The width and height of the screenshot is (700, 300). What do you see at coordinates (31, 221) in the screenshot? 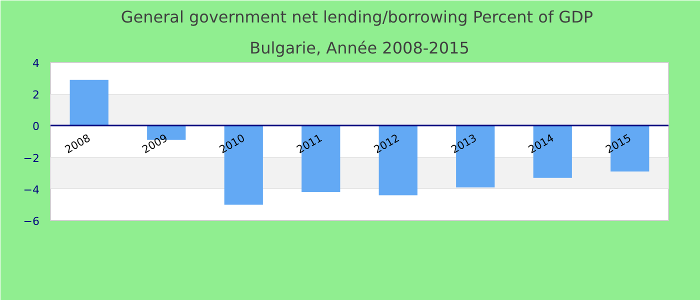
I see `y-tick-label: −6` at bounding box center [31, 221].